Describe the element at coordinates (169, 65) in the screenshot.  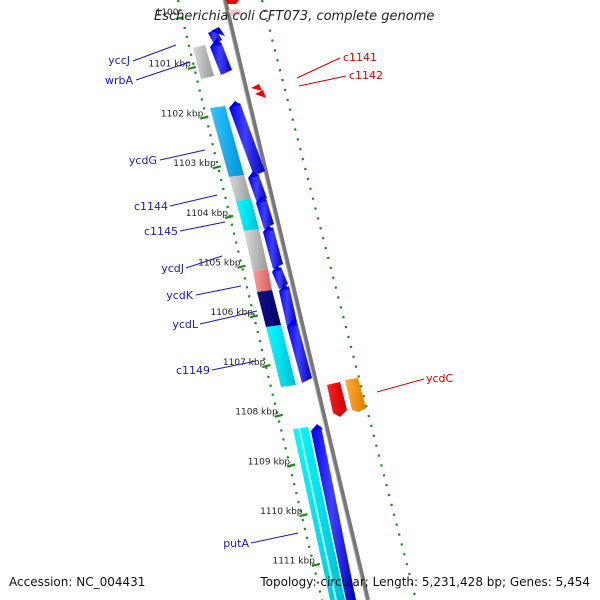
I see `ruler-tick-label: 1101 kbp` at that location.